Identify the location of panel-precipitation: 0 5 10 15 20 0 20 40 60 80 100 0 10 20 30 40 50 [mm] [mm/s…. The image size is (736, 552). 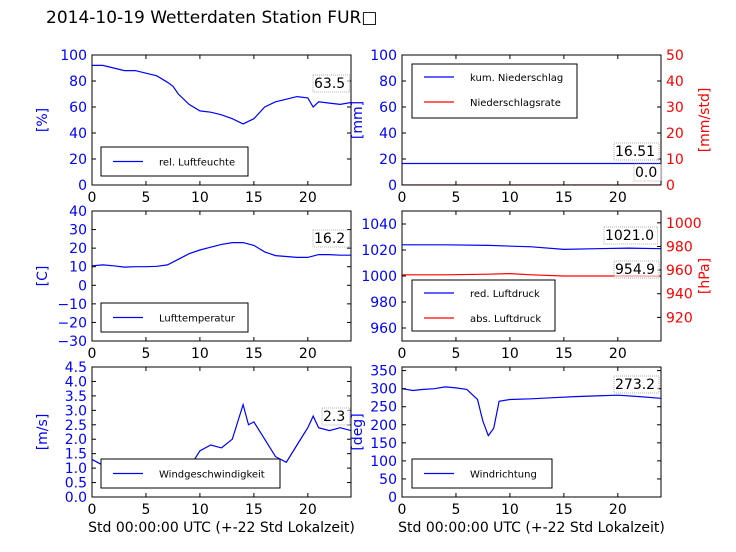
(531, 127).